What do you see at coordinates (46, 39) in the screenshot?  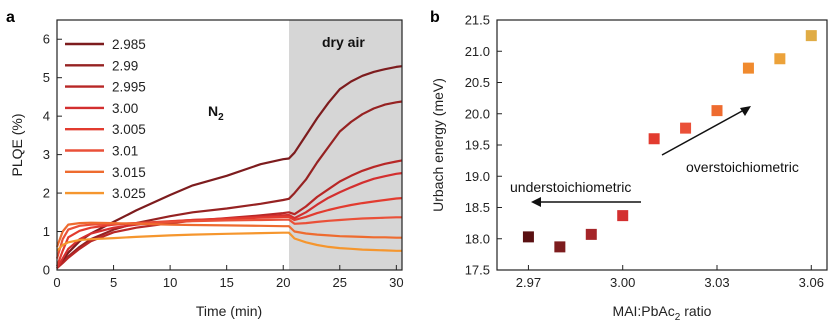 I see `y-tick-label-a: 6` at bounding box center [46, 39].